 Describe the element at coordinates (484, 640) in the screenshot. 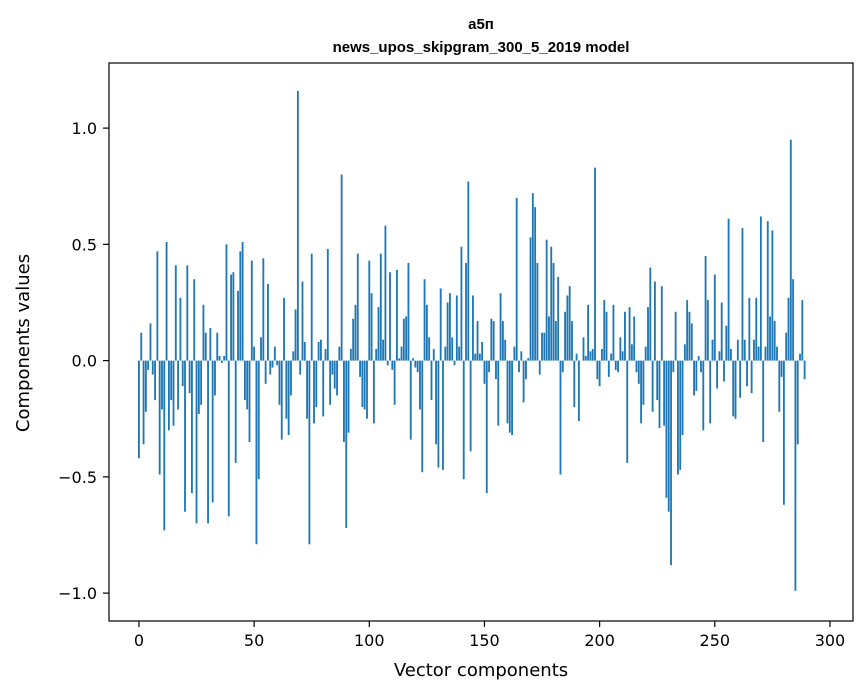

I see `x-tick-label: 150` at that location.